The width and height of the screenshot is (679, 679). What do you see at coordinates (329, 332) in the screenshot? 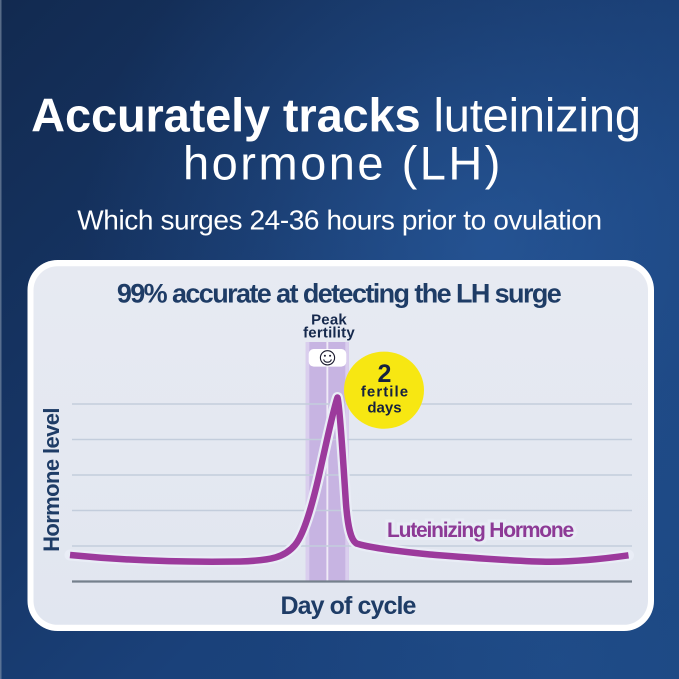
I see `svg-text: fertility` at bounding box center [329, 332].